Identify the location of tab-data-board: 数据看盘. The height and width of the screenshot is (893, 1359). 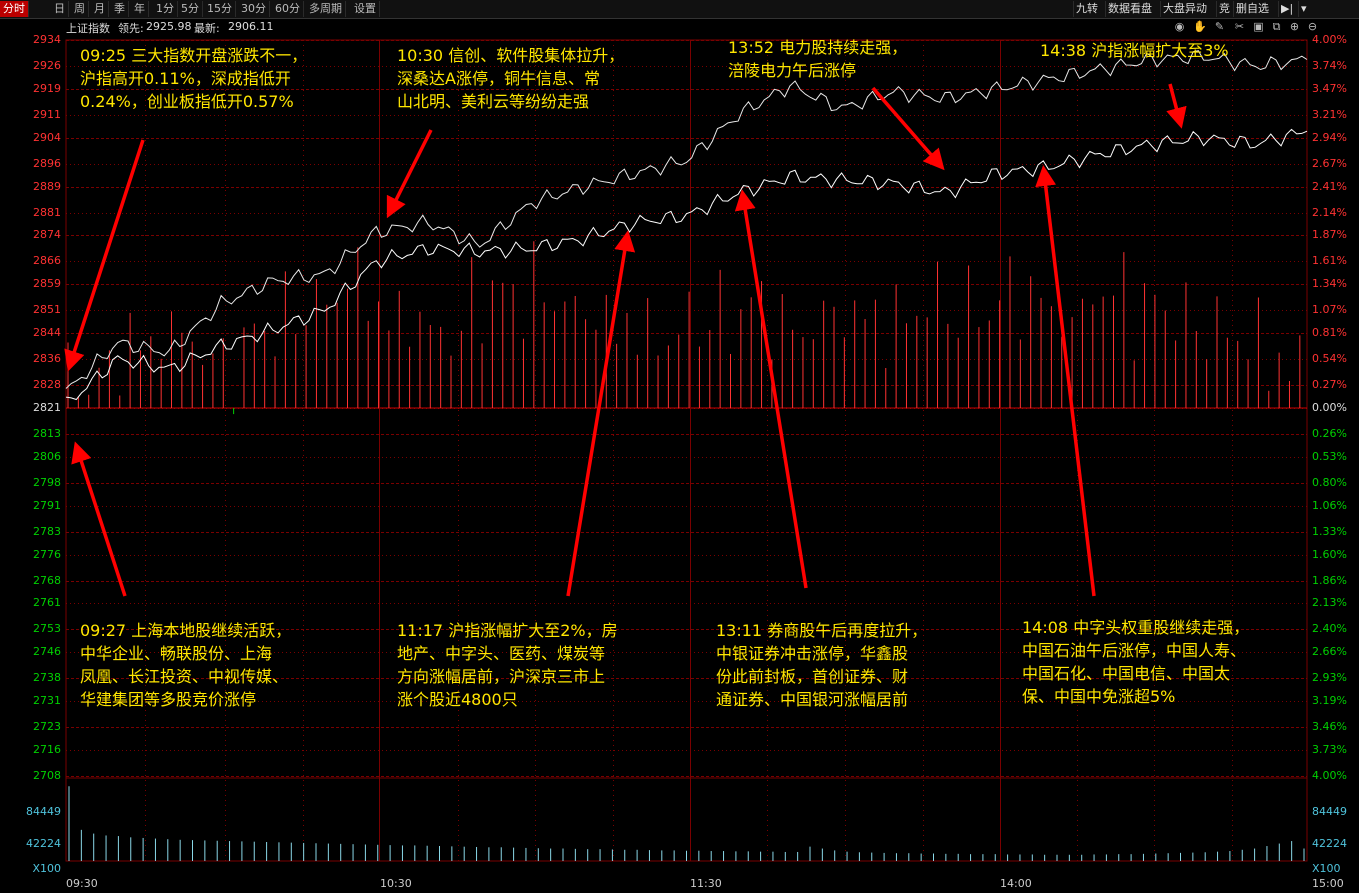
(1129, 9).